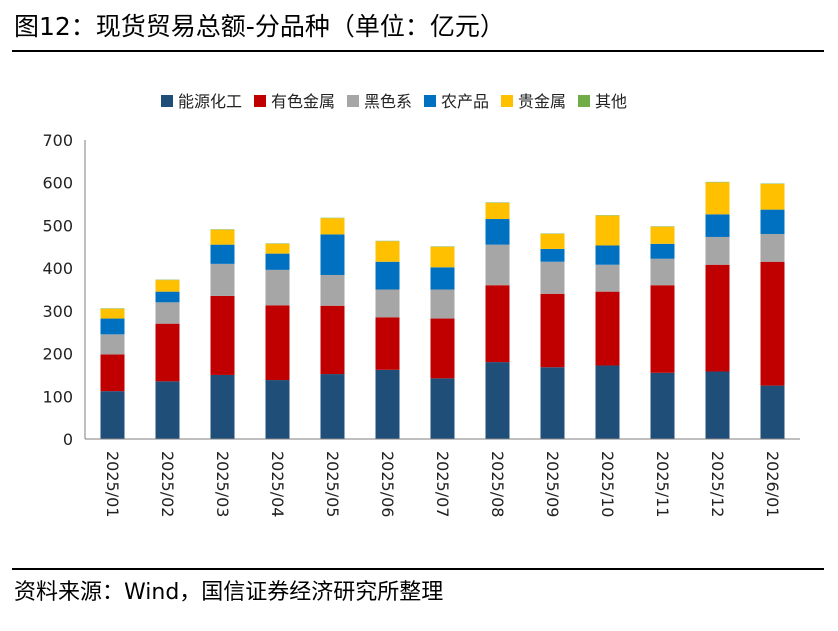 The width and height of the screenshot is (838, 631). Describe the element at coordinates (57, 268) in the screenshot. I see `y-tick-label: 400` at that location.